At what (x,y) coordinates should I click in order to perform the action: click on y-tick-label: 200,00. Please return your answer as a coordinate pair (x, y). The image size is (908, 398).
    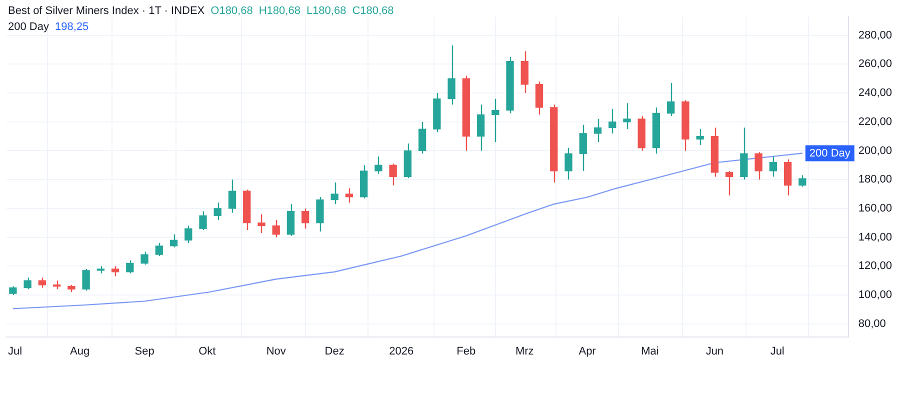
    Looking at the image, I should click on (875, 150).